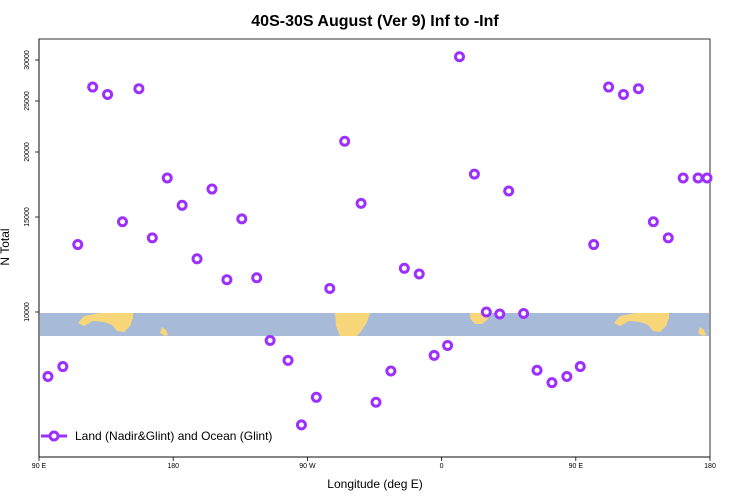 Image resolution: width=750 pixels, height=500 pixels. What do you see at coordinates (27, 312) in the screenshot?
I see `y-tick-label: 10000` at bounding box center [27, 312].